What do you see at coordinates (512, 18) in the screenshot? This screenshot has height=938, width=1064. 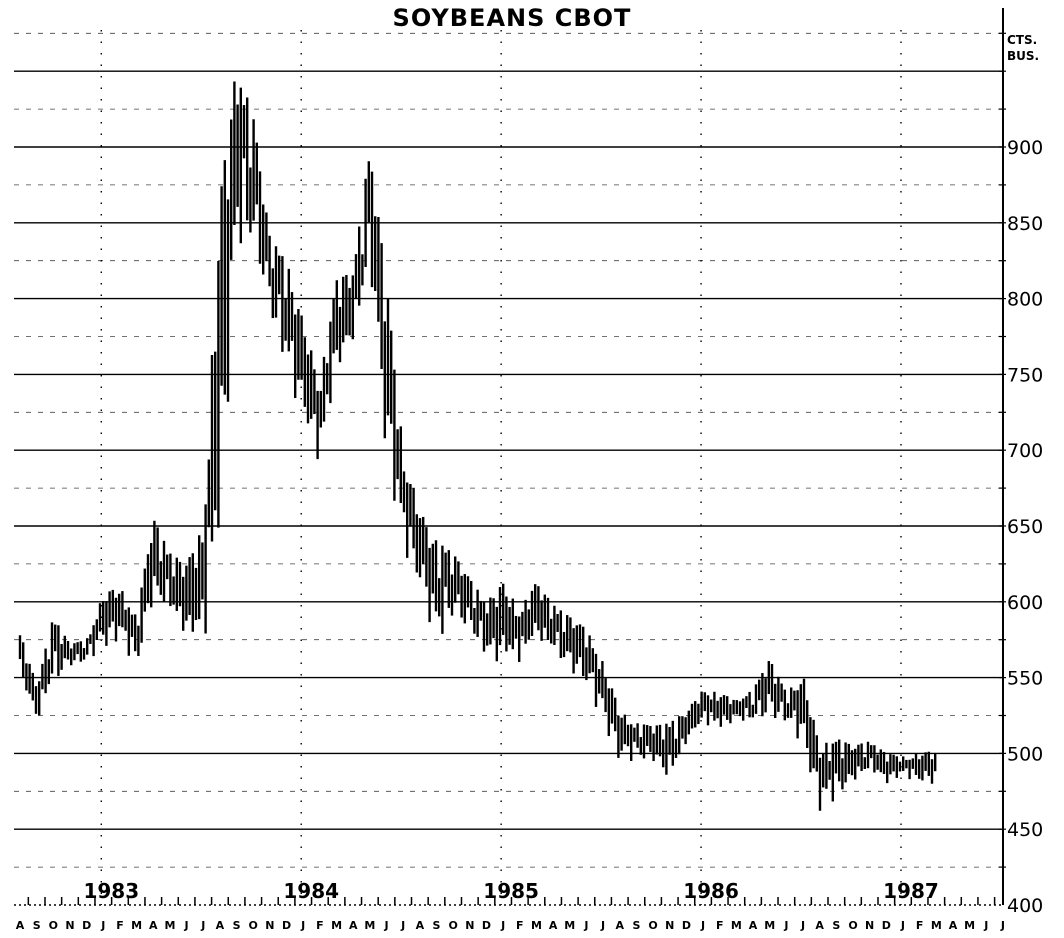 I see `chart-title: SOYBEANS CBOT` at bounding box center [512, 18].